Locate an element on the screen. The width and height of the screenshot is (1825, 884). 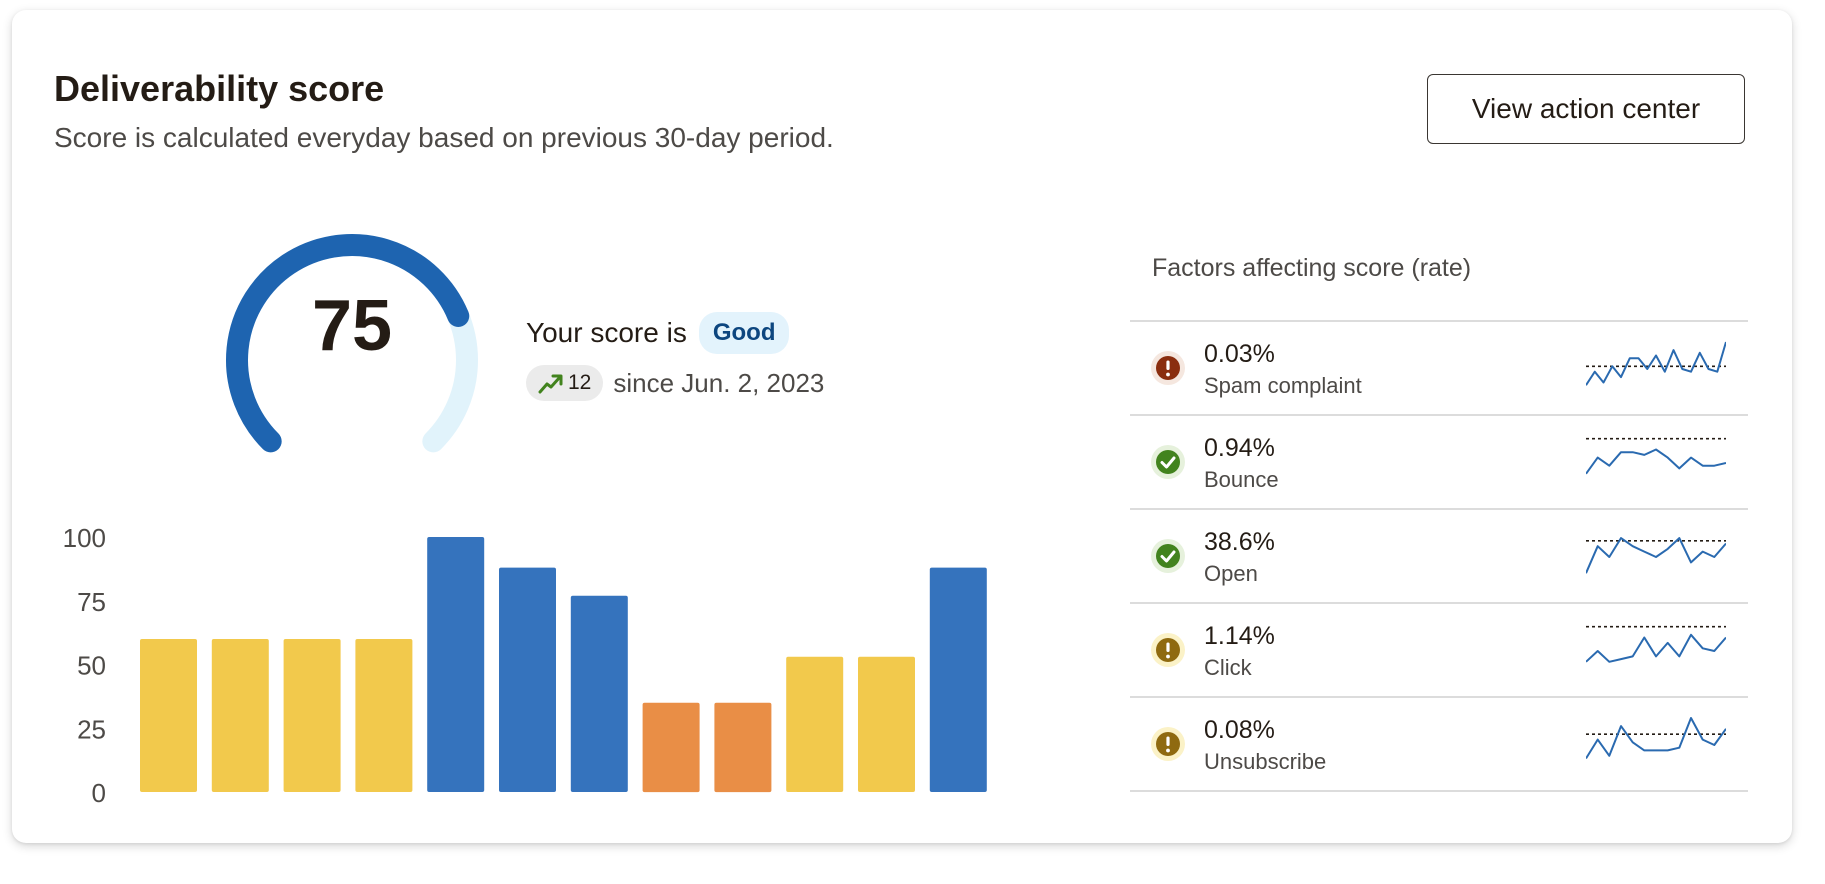
score-rating-badge: Good is located at coordinates (744, 333).